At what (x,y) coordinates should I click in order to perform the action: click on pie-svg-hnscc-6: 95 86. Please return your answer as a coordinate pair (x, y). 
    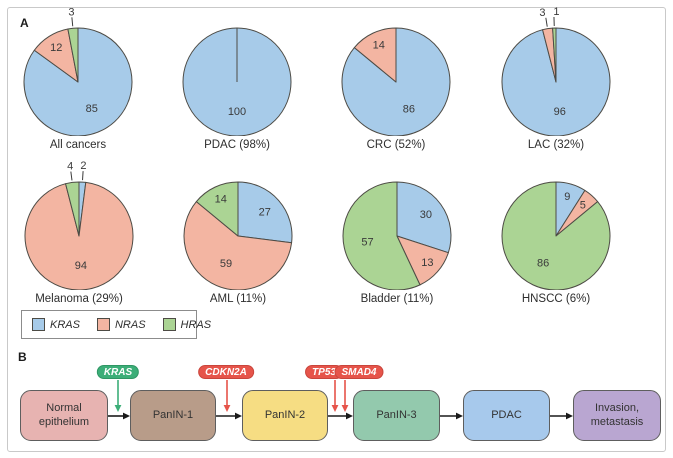
    Looking at the image, I should click on (556, 235).